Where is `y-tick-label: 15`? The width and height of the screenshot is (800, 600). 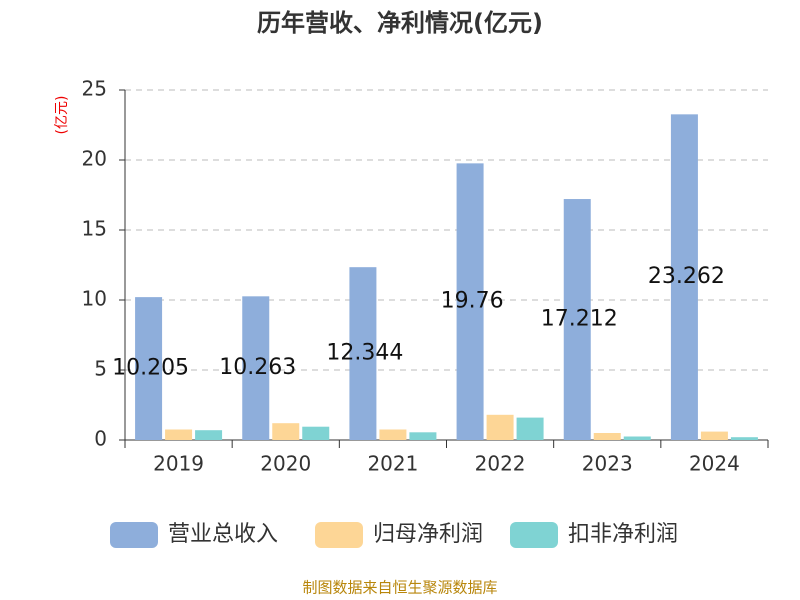
y-tick-label: 15 is located at coordinates (94, 229).